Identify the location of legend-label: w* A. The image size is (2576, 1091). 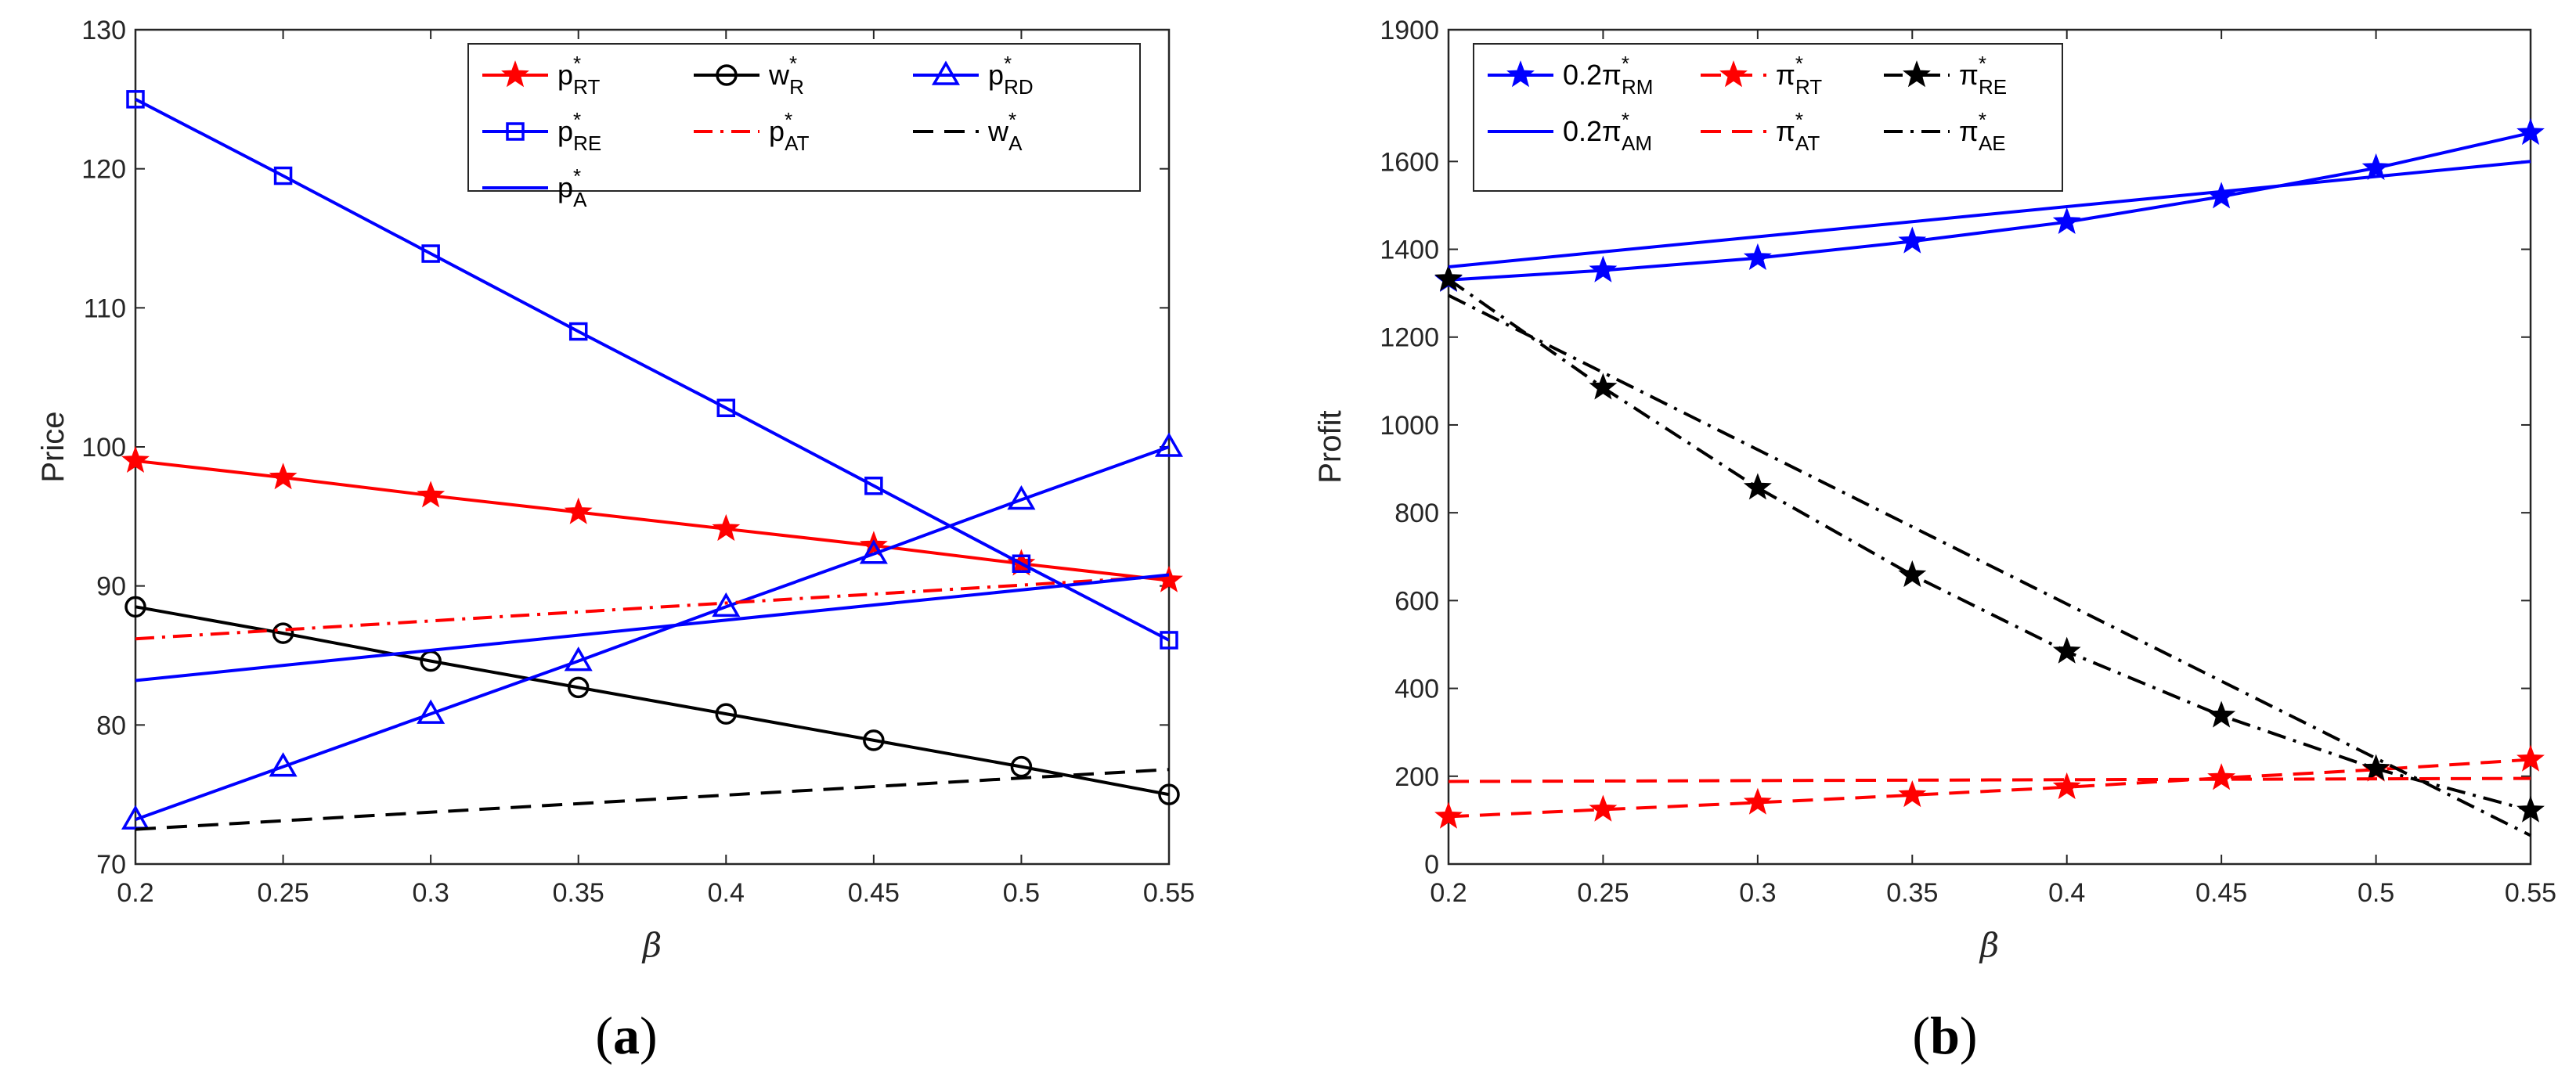
(1005, 131).